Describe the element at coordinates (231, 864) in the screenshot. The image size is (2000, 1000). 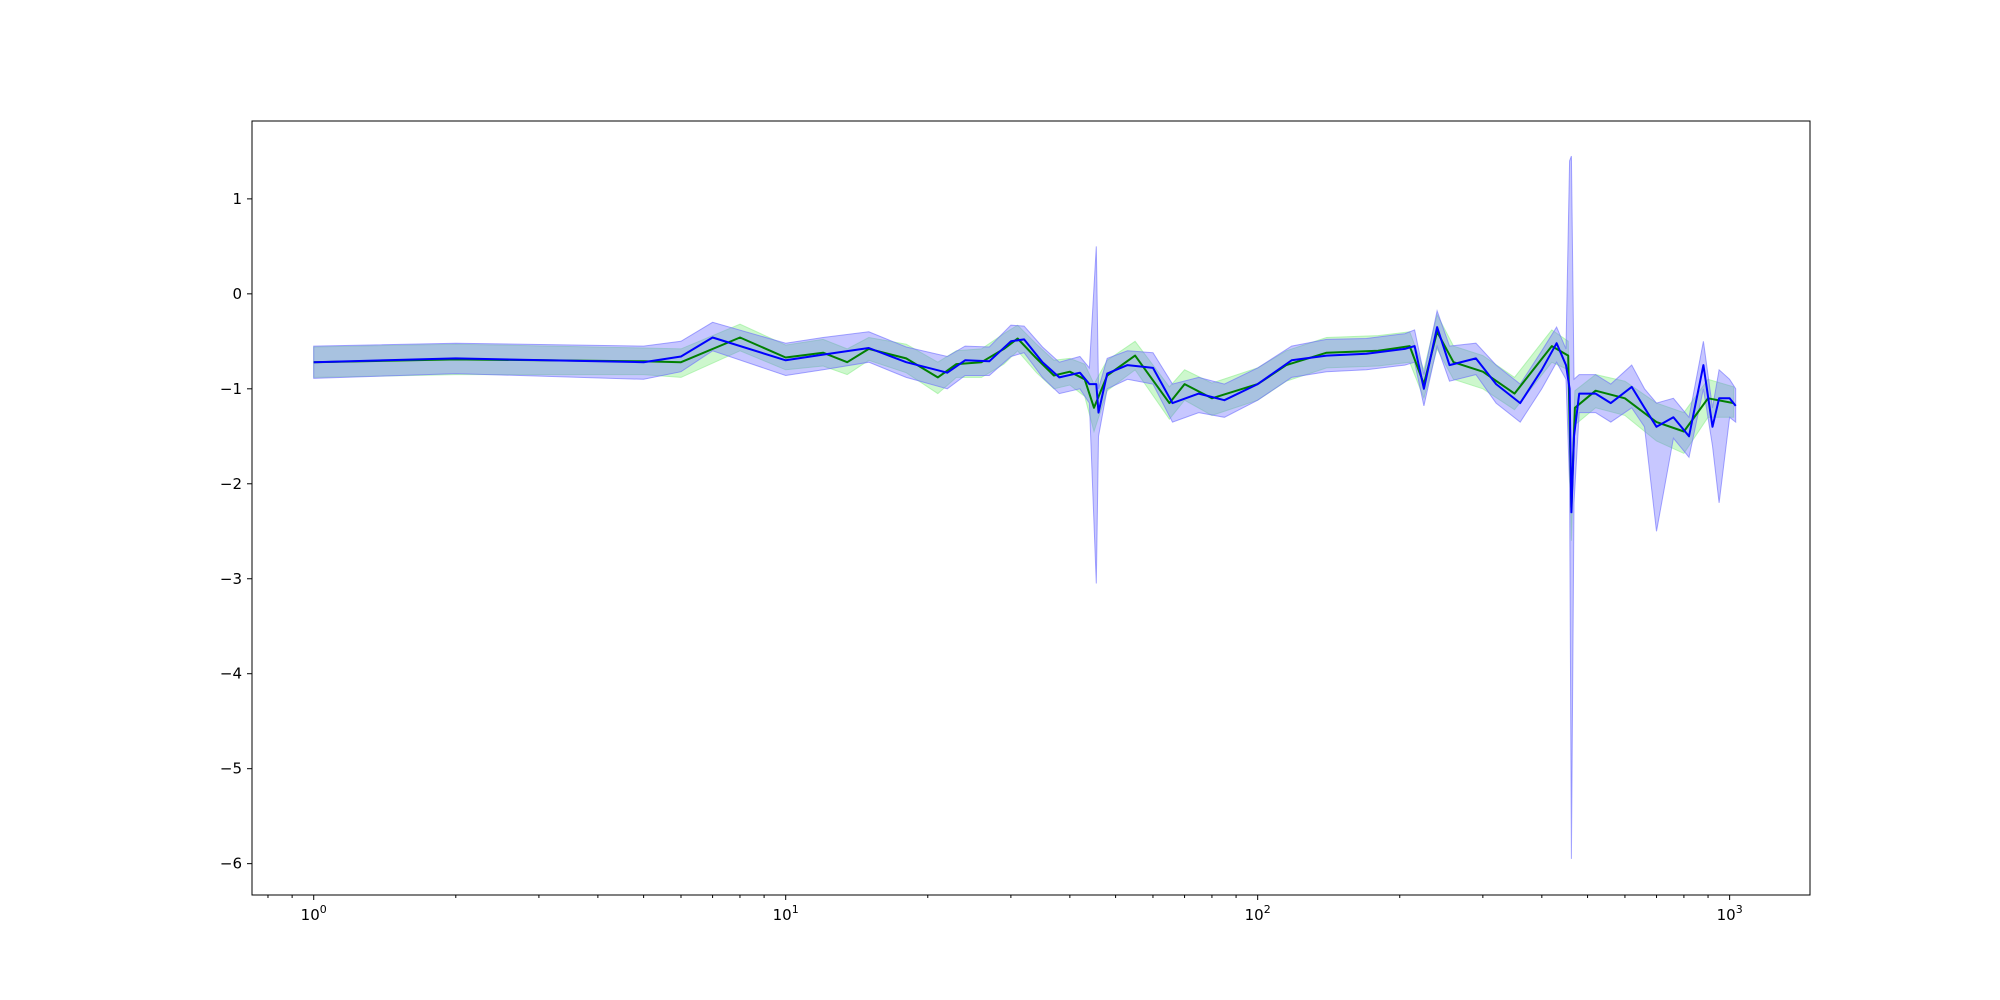
I see `y-tick-label: −6` at that location.